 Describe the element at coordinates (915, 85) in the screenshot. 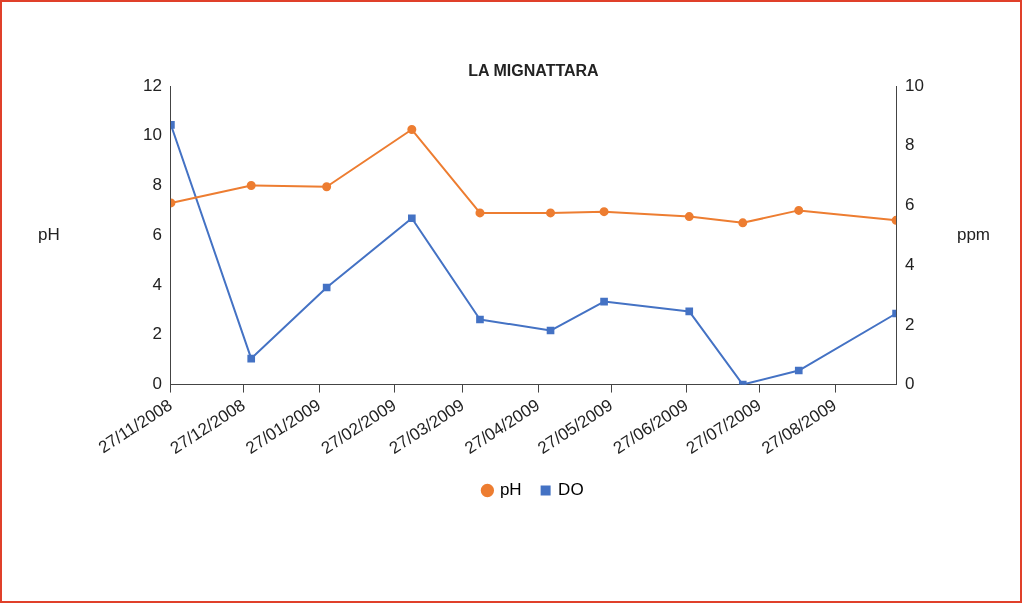

I see `y2-tick-label: 10` at that location.